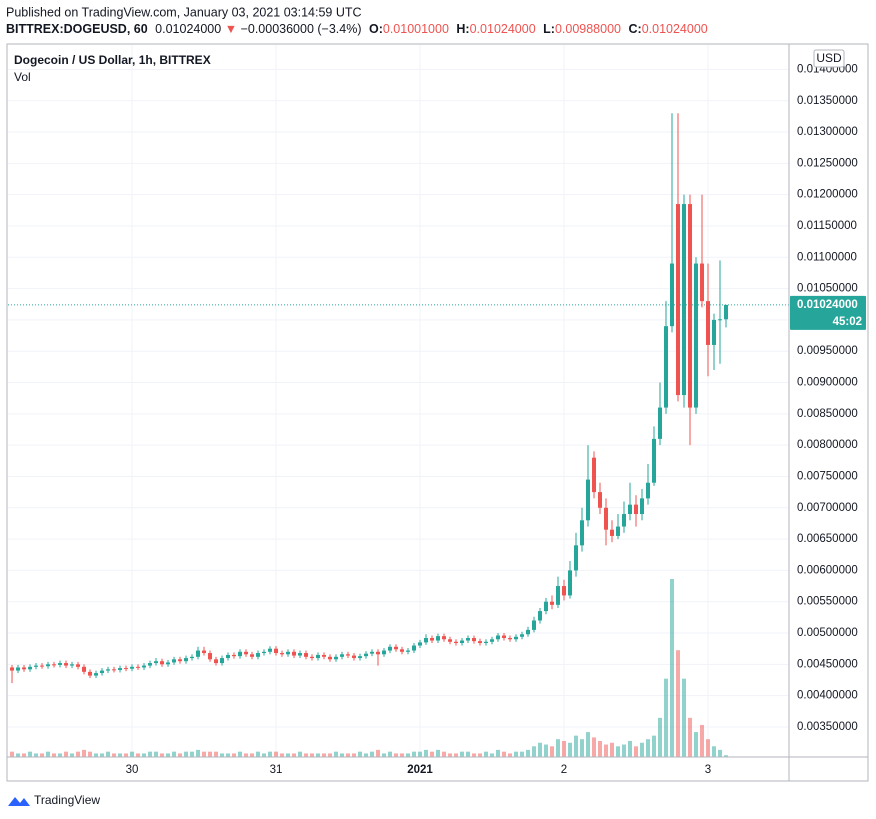  I want to click on y-tick-label: 0.00950000, so click(827, 351).